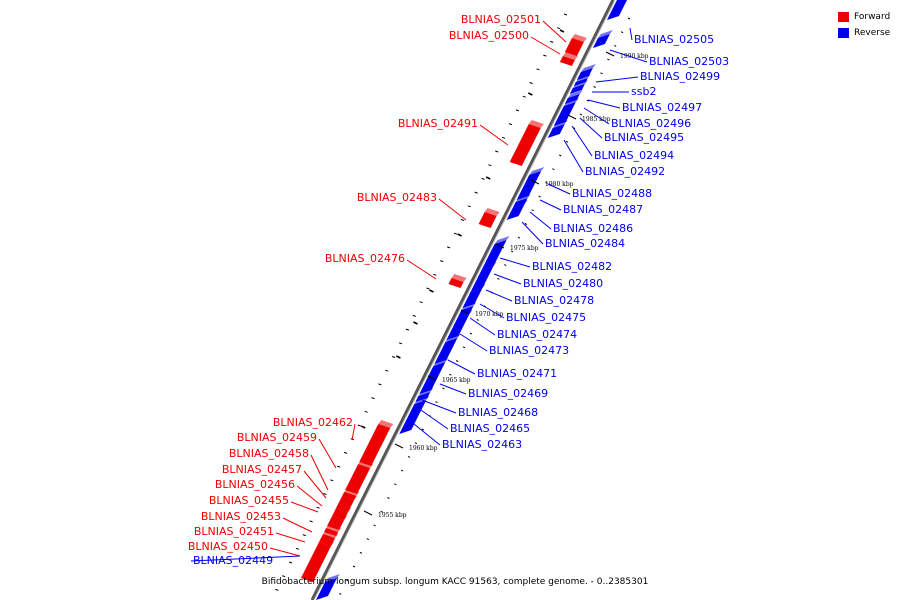  I want to click on reverse-gene-label: BLNIAS_02494, so click(634, 155).